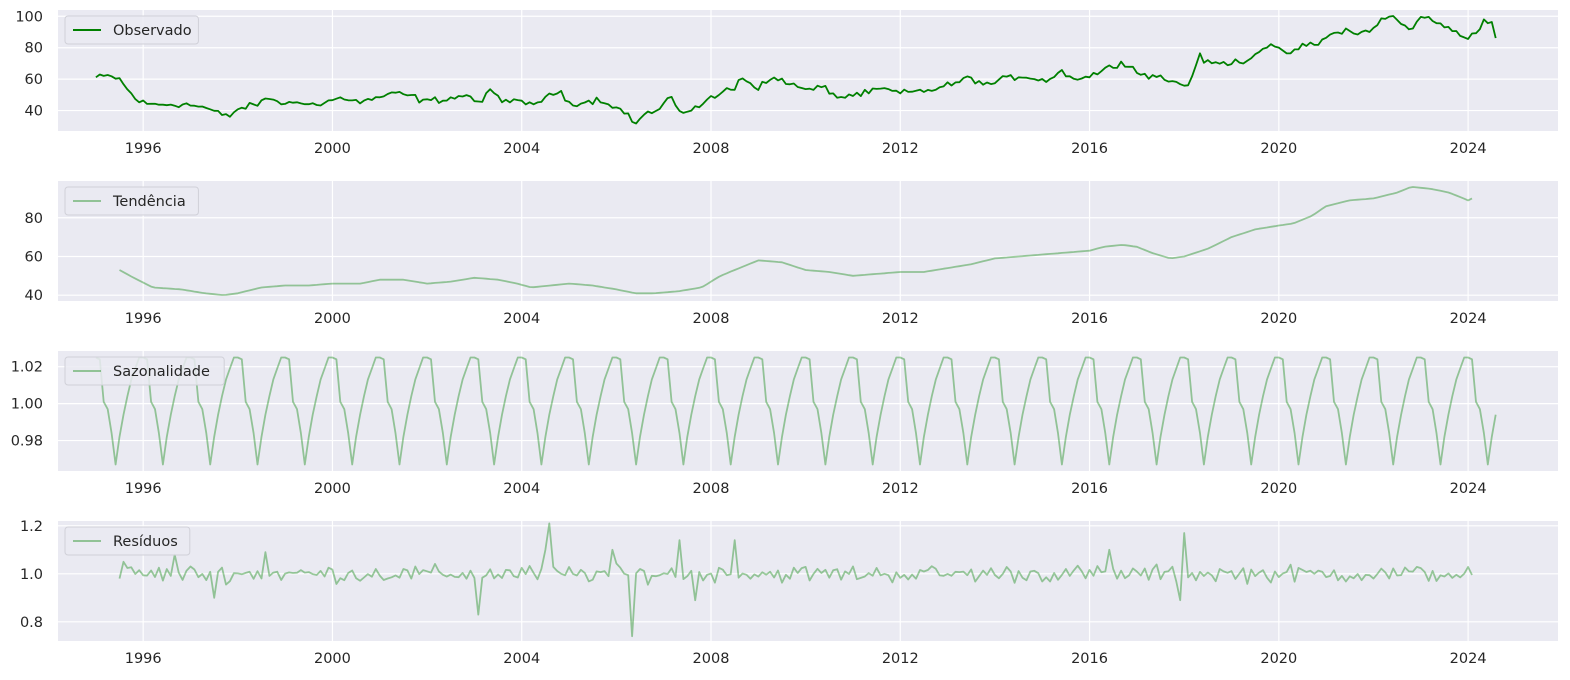  What do you see at coordinates (31, 623) in the screenshot?
I see `y-tick-label: 0.8` at bounding box center [31, 623].